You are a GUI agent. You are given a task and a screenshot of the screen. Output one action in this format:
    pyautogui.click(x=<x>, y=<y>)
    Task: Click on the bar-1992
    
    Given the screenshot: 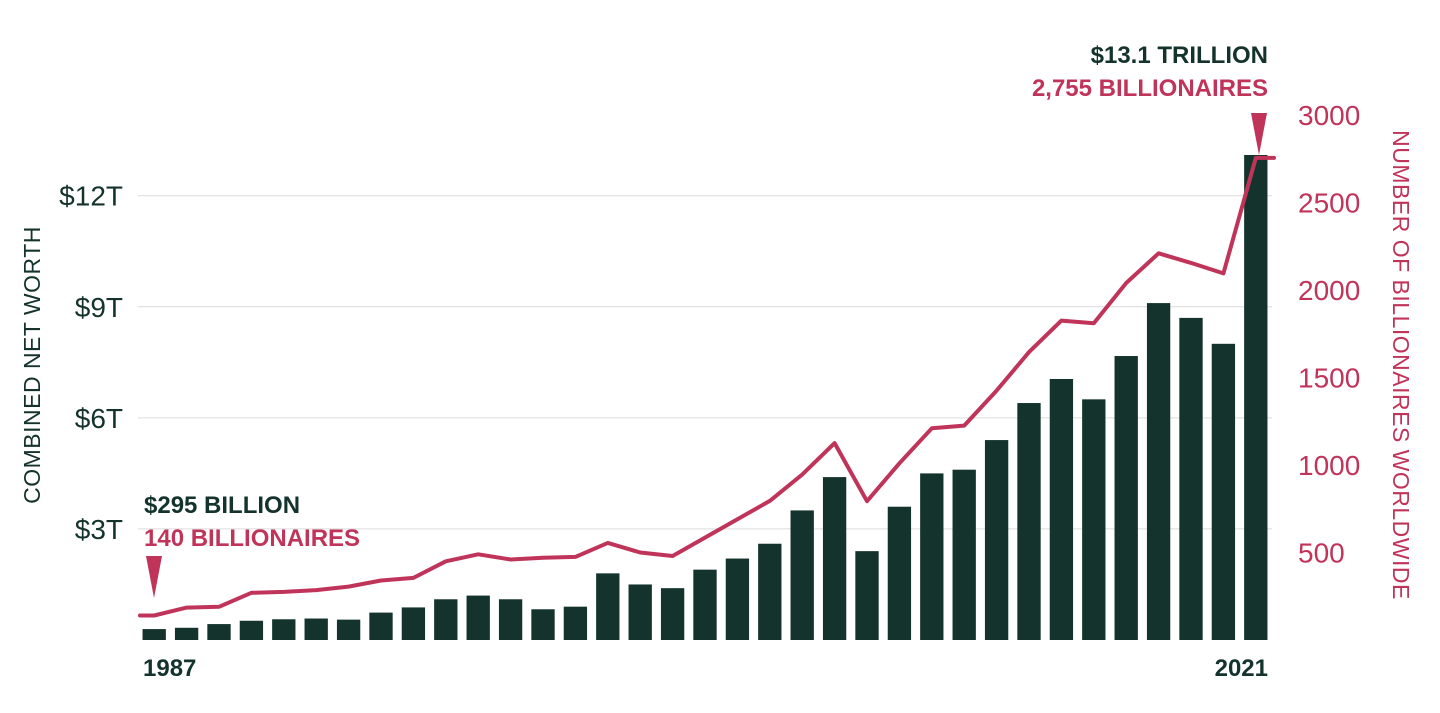 What is the action you would take?
    pyautogui.click(x=316, y=629)
    